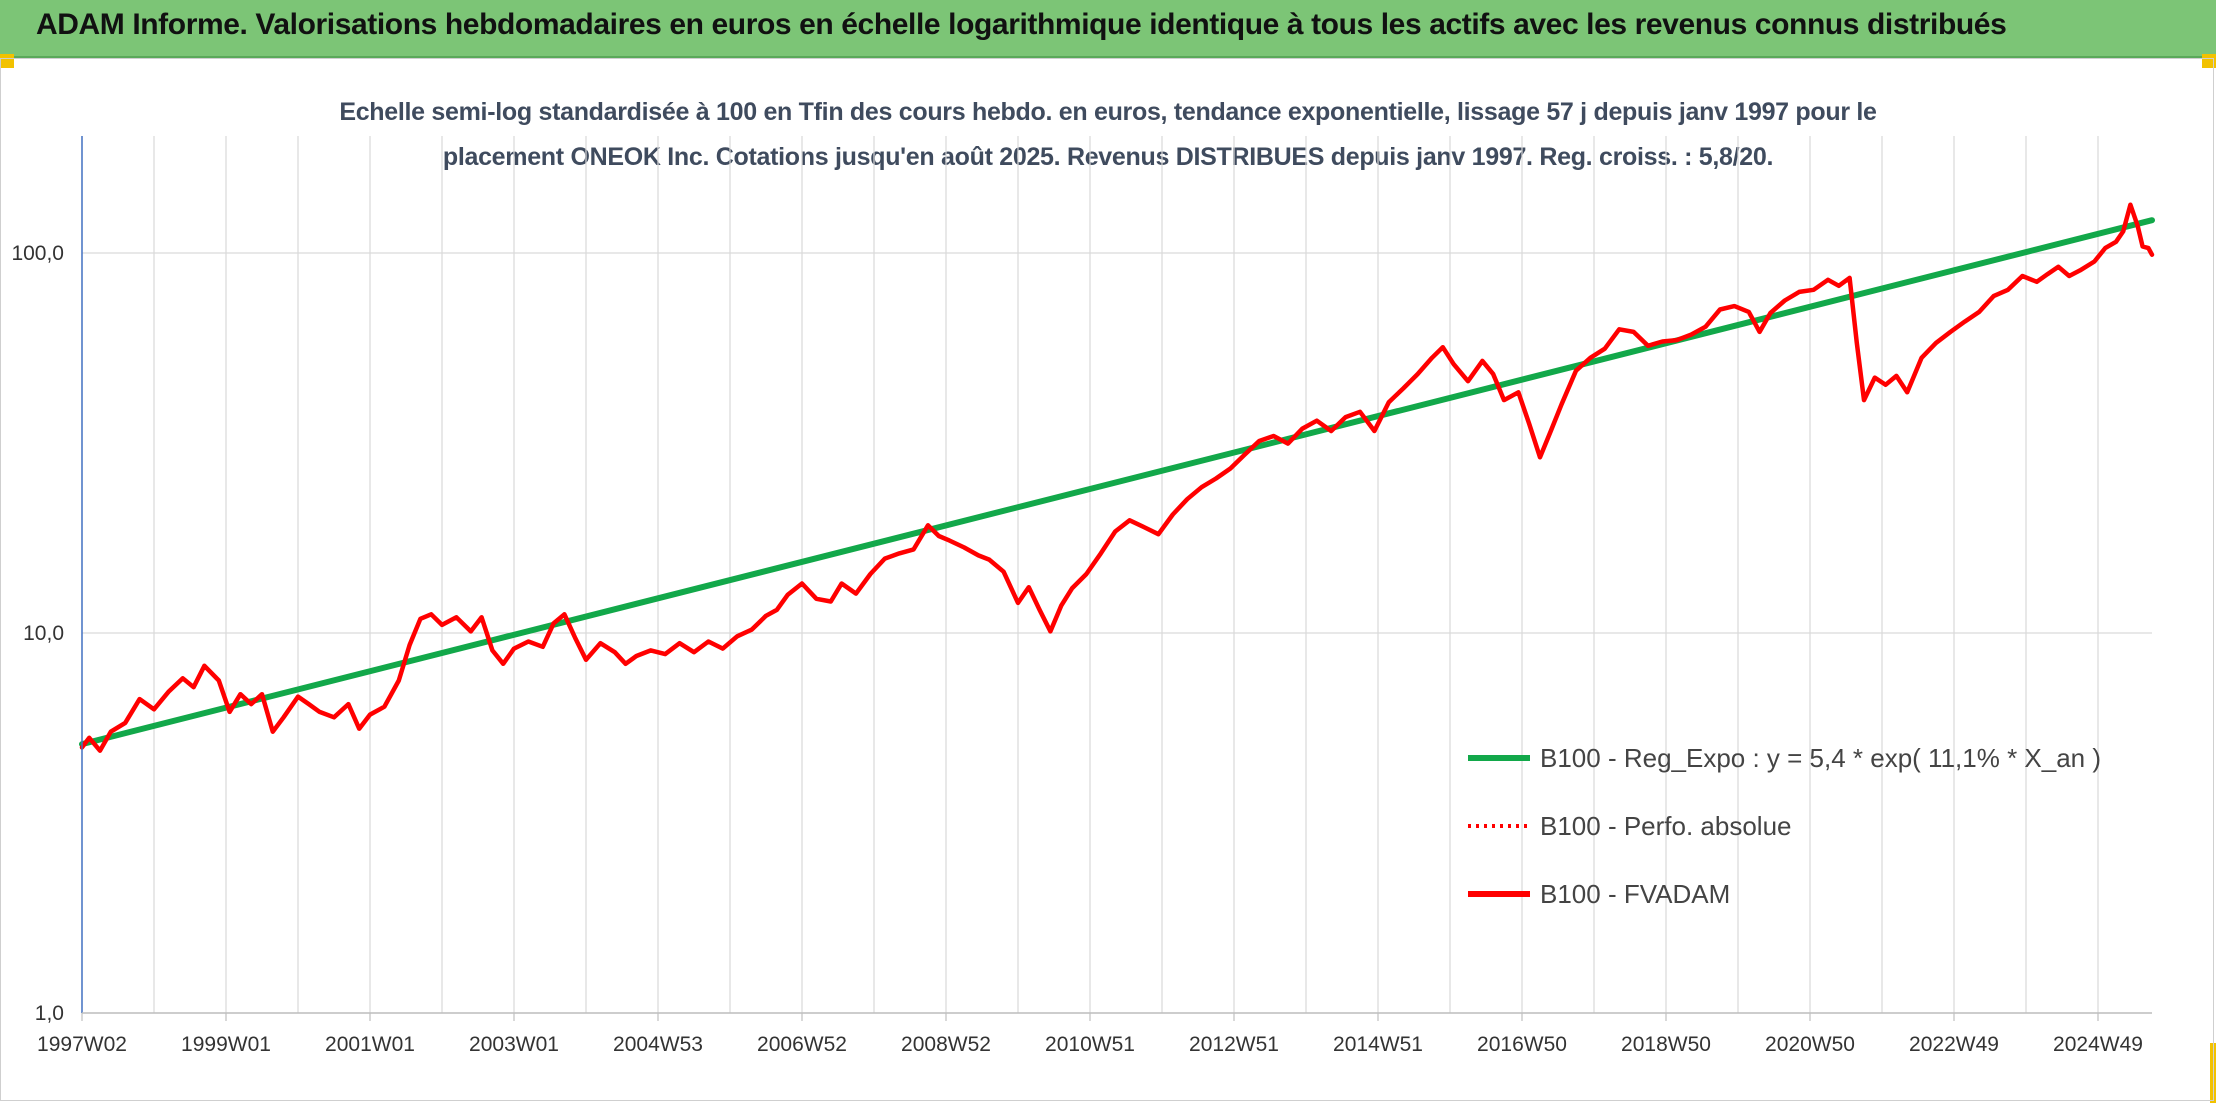 The height and width of the screenshot is (1103, 2216). What do you see at coordinates (658, 1044) in the screenshot?
I see `x-tick-label: 2004W53` at bounding box center [658, 1044].